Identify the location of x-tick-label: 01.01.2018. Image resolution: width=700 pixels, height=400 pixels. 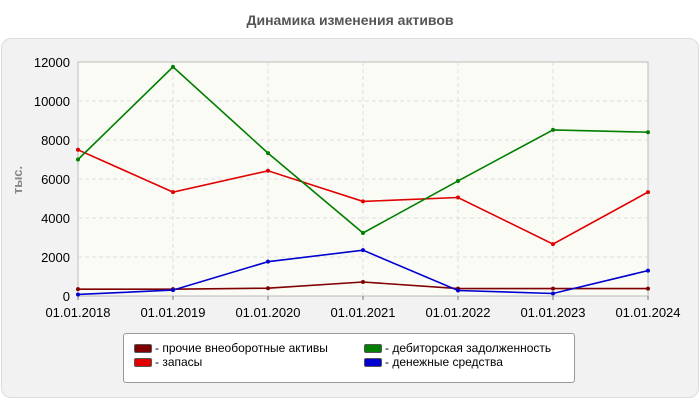
(77, 312).